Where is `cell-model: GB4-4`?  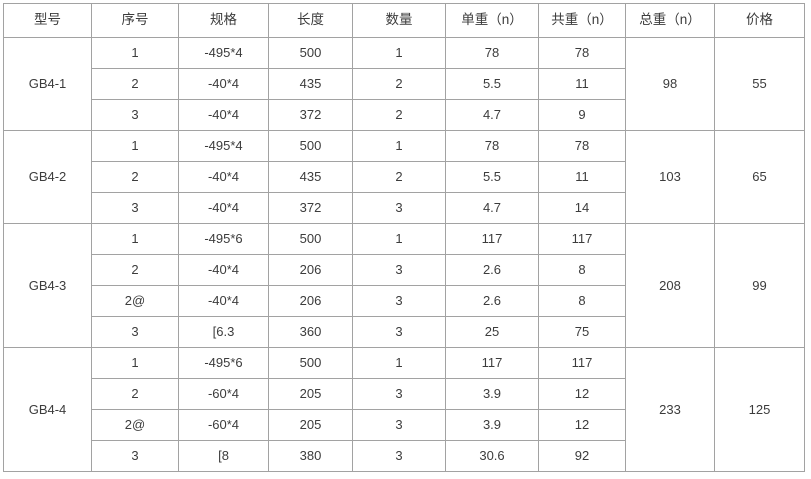
cell-model: GB4-4 is located at coordinates (47, 409).